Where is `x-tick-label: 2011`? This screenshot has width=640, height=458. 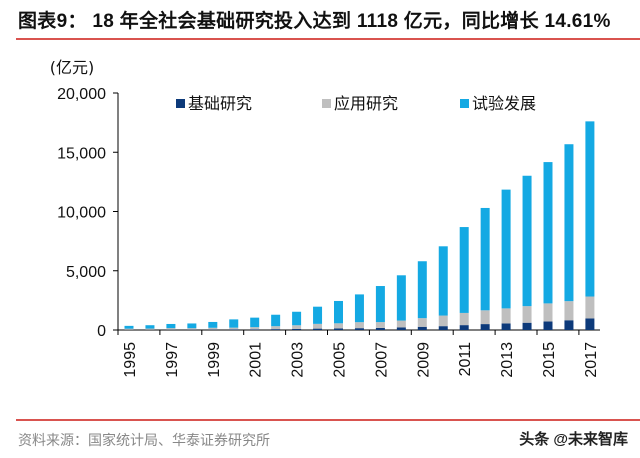 x-tick-label: 2011 is located at coordinates (465, 359).